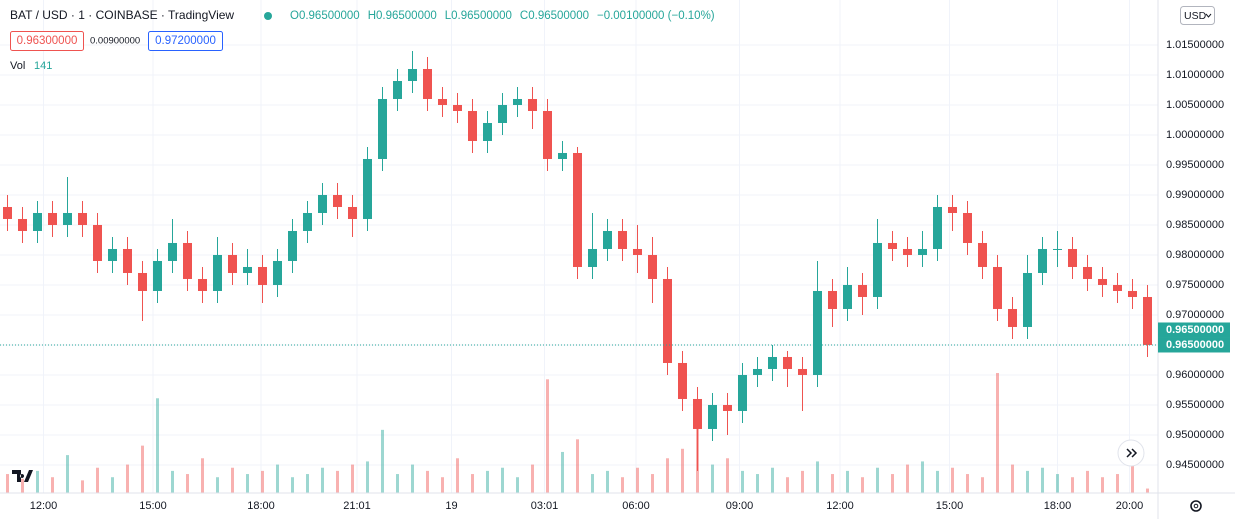 The width and height of the screenshot is (1235, 519). I want to click on currency-button, so click(1197, 15).